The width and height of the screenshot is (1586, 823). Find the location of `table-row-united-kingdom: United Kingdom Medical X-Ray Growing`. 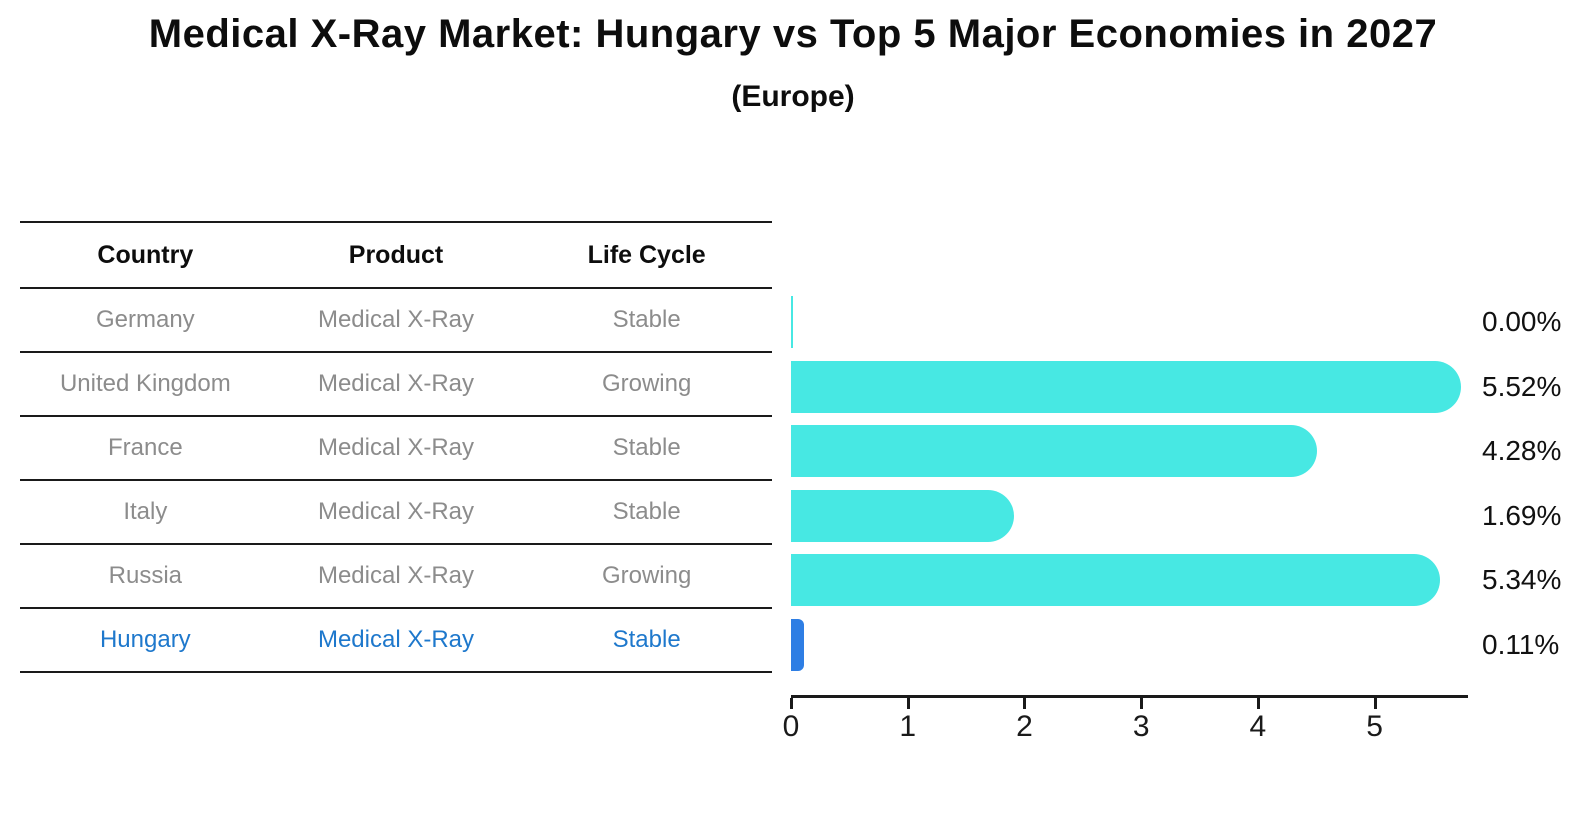

table-row-united-kingdom: United Kingdom Medical X-Ray Growing is located at coordinates (396, 385).